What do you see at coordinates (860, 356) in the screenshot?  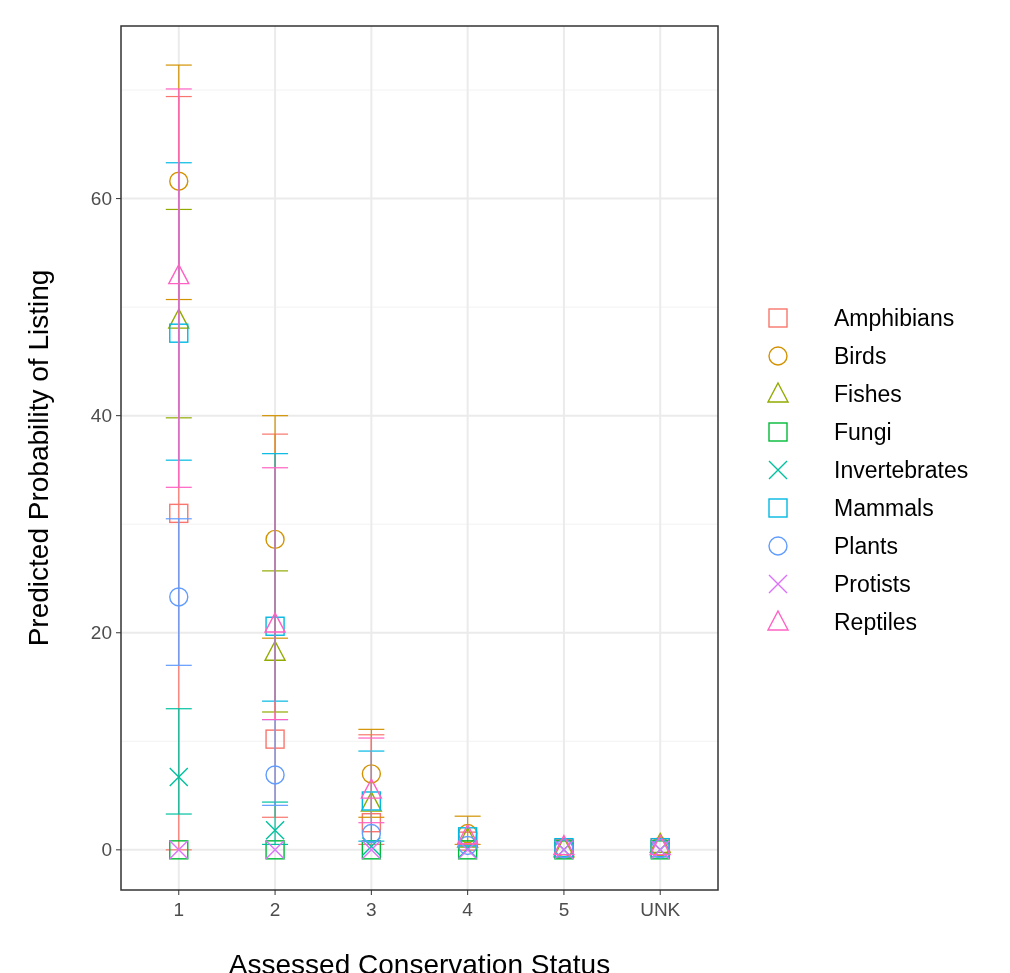 I see `legend-label: Birds` at bounding box center [860, 356].